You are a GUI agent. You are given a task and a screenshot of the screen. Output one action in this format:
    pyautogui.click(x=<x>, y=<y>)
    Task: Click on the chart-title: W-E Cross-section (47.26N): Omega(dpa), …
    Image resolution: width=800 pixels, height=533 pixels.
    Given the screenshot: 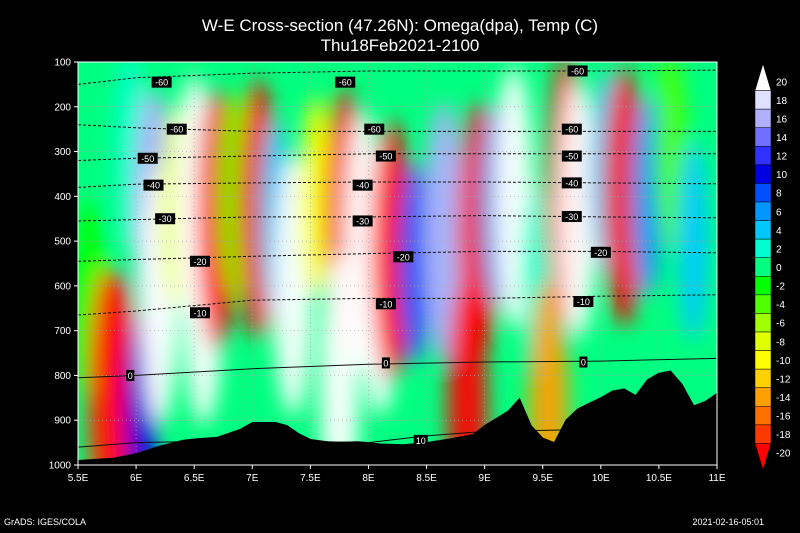 What is the action you would take?
    pyautogui.click(x=400, y=25)
    